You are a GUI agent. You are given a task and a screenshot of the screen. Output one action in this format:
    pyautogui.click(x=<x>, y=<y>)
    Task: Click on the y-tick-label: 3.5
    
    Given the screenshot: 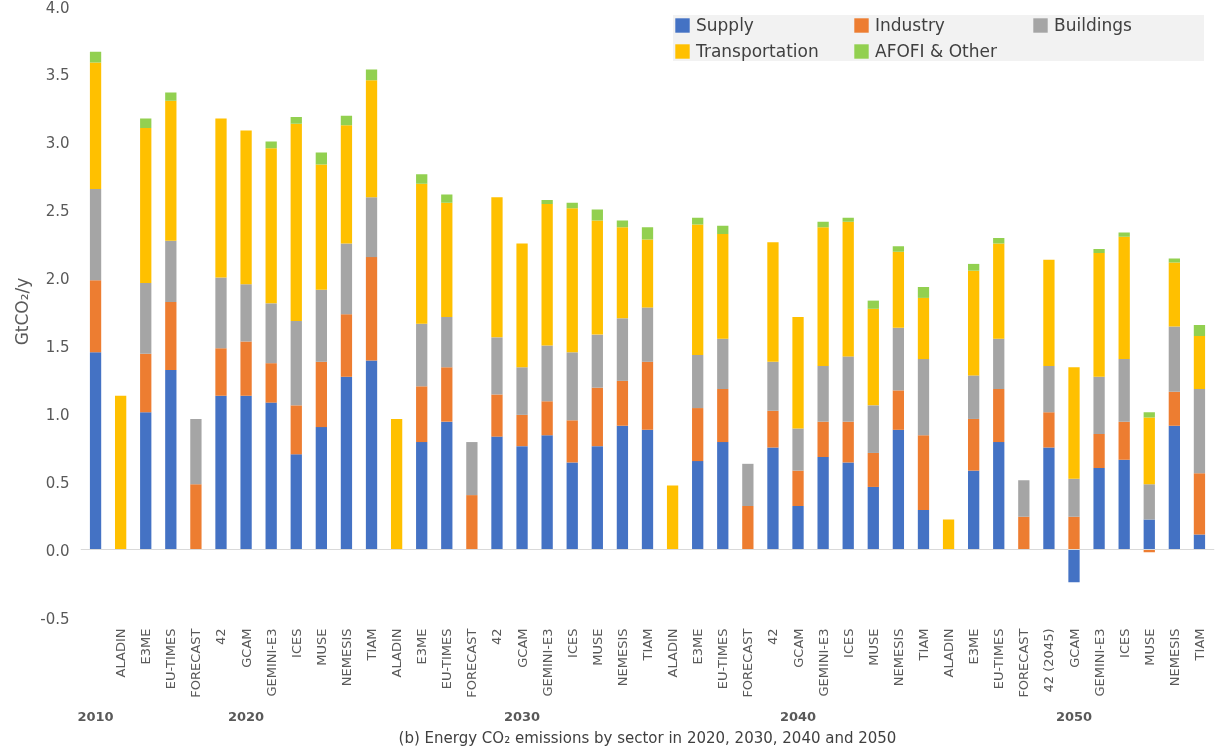 What is the action you would take?
    pyautogui.click(x=57, y=74)
    